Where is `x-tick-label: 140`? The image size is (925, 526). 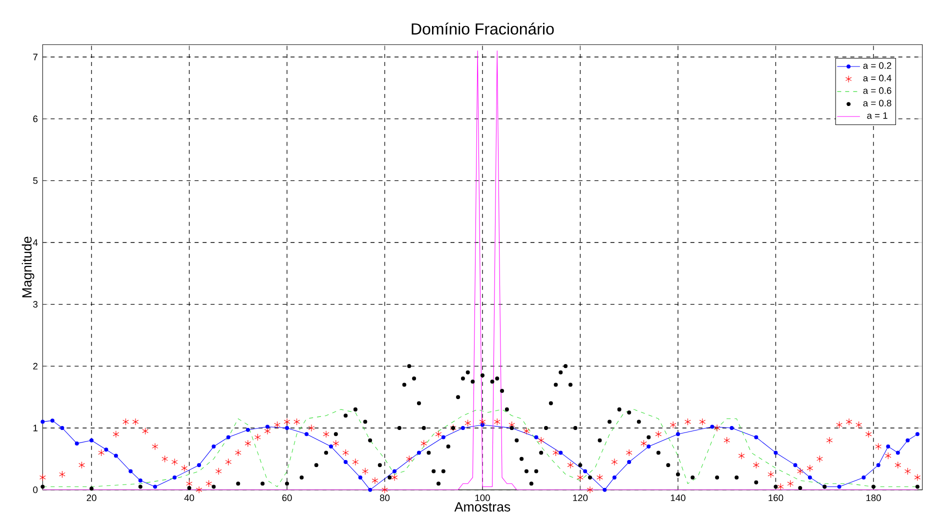
x-tick-label: 140 is located at coordinates (678, 497).